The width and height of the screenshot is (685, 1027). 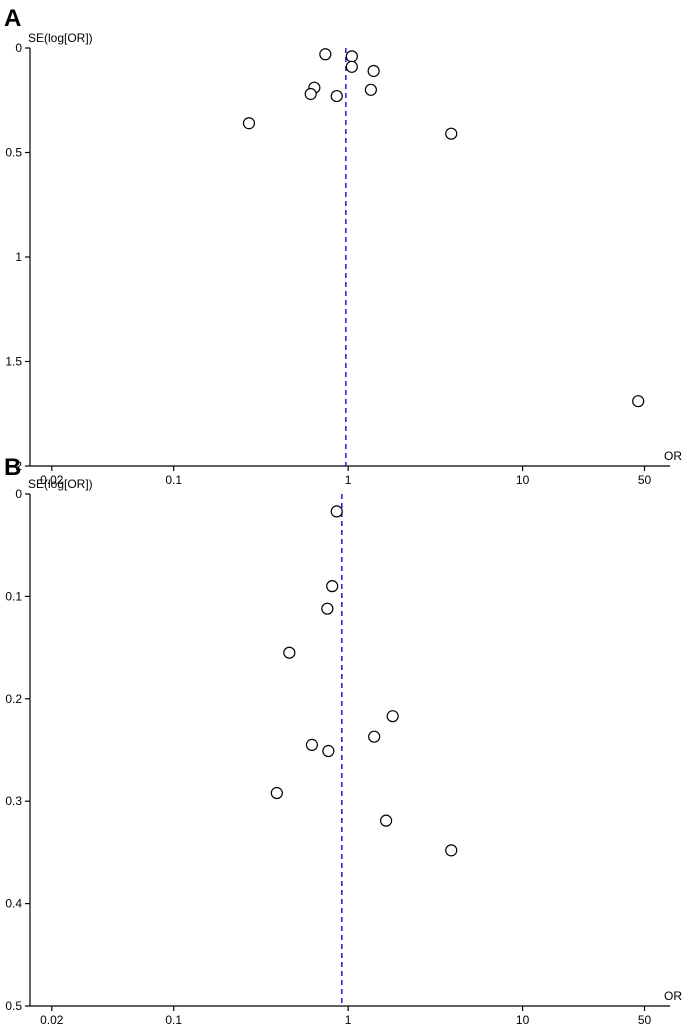 What do you see at coordinates (18, 466) in the screenshot?
I see `y-tick-label: 2` at bounding box center [18, 466].